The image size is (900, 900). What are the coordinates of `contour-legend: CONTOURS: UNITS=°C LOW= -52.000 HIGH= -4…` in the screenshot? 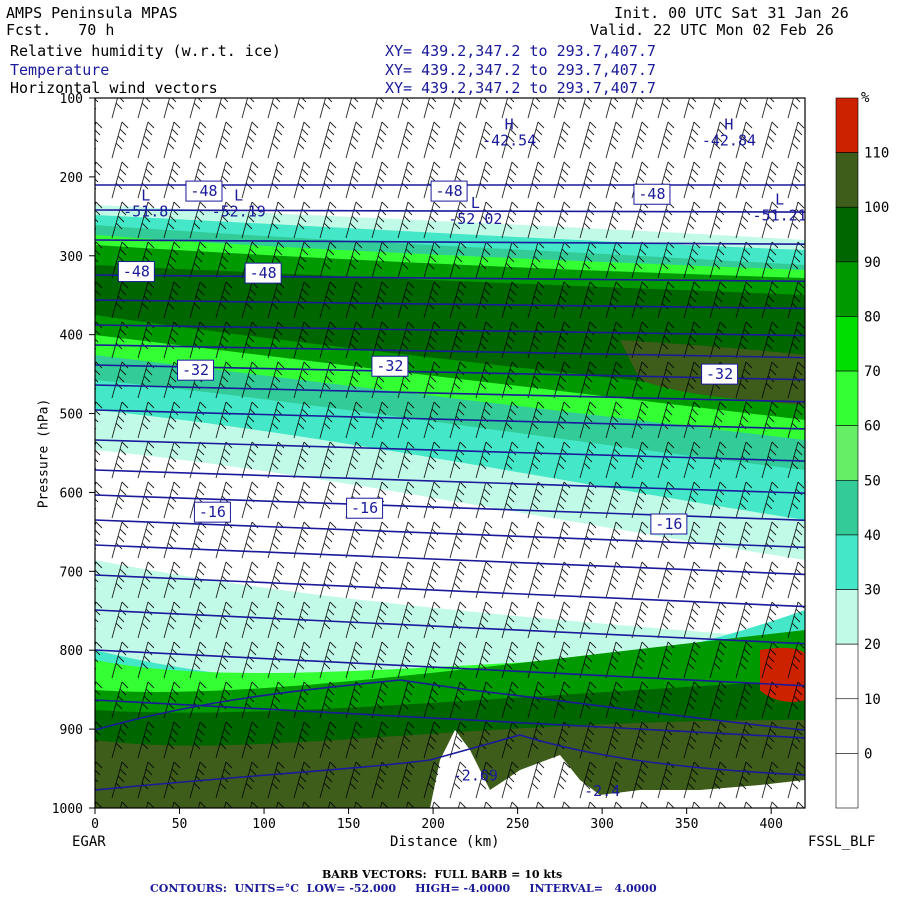 It's located at (403, 888).